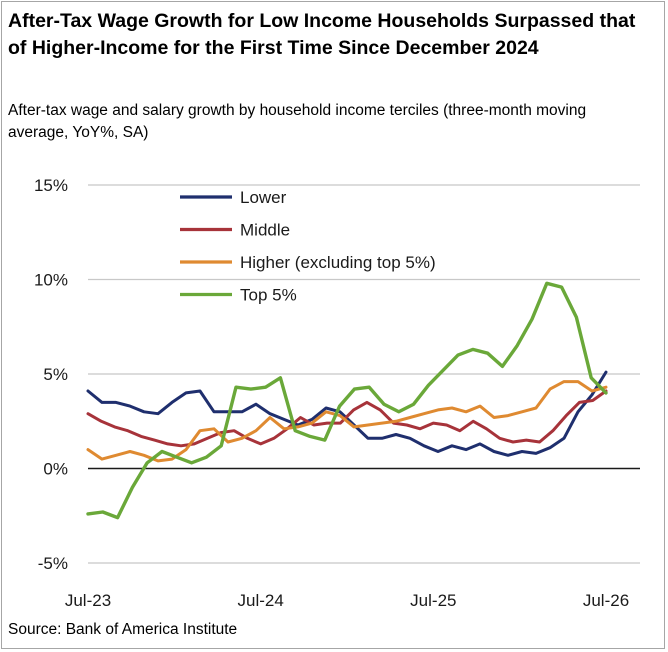 Image resolution: width=668 pixels, height=652 pixels. I want to click on y-axis-ticks: 15% 10% 5% 0% -5%, so click(51, 374).